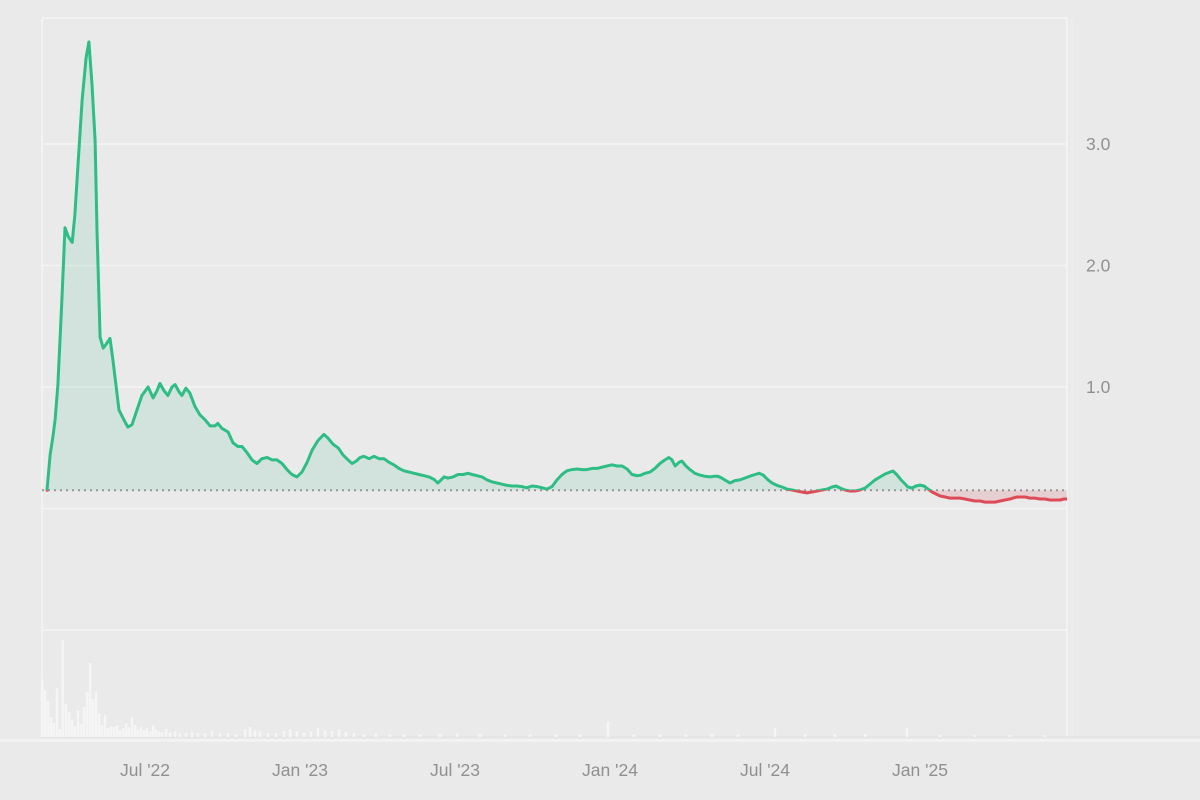 This screenshot has height=800, width=1200. I want to click on price-area-negative, so click(556, 497).